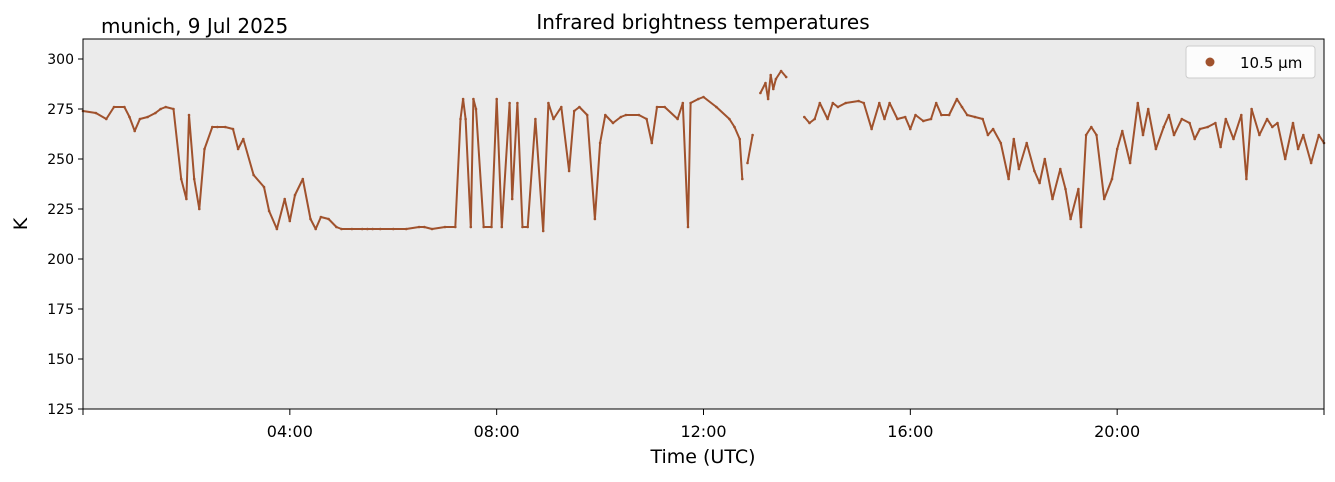 This screenshot has height=482, width=1335. I want to click on y-tick-label: 275, so click(60, 110).